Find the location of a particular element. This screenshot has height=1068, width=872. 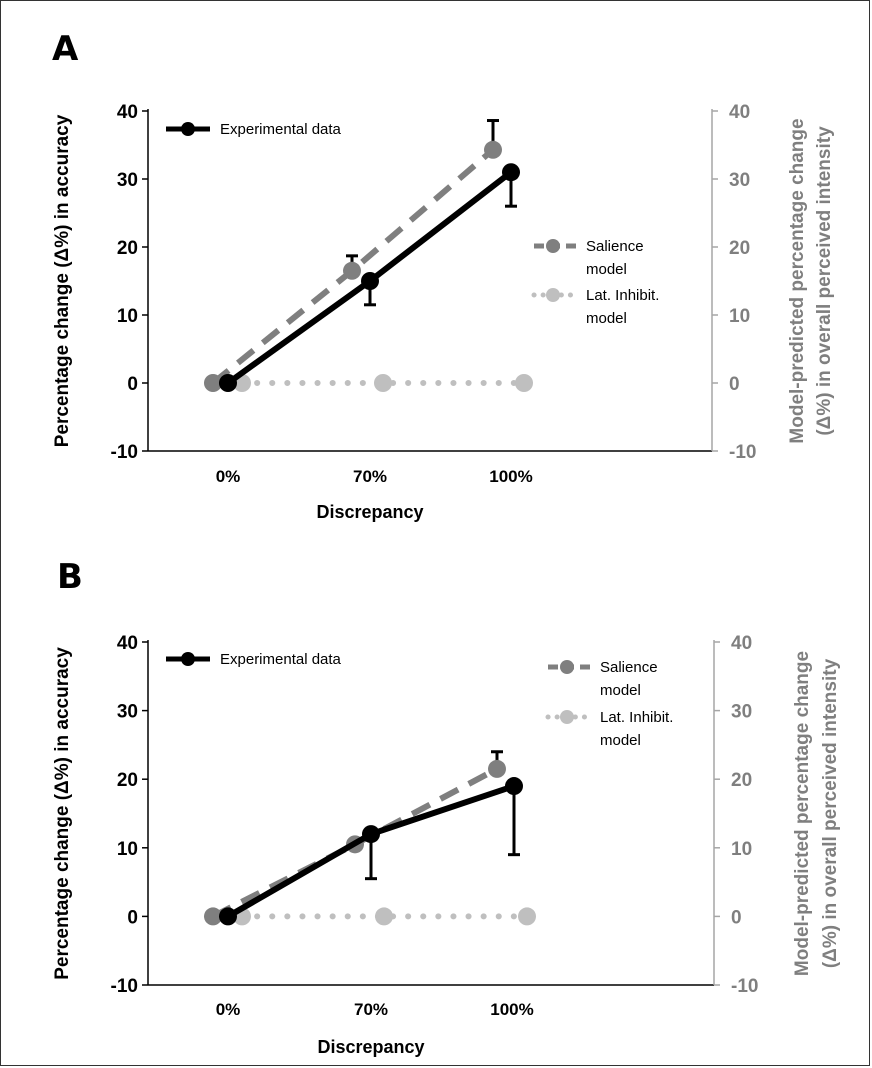

salience-series-line is located at coordinates (355, 843).